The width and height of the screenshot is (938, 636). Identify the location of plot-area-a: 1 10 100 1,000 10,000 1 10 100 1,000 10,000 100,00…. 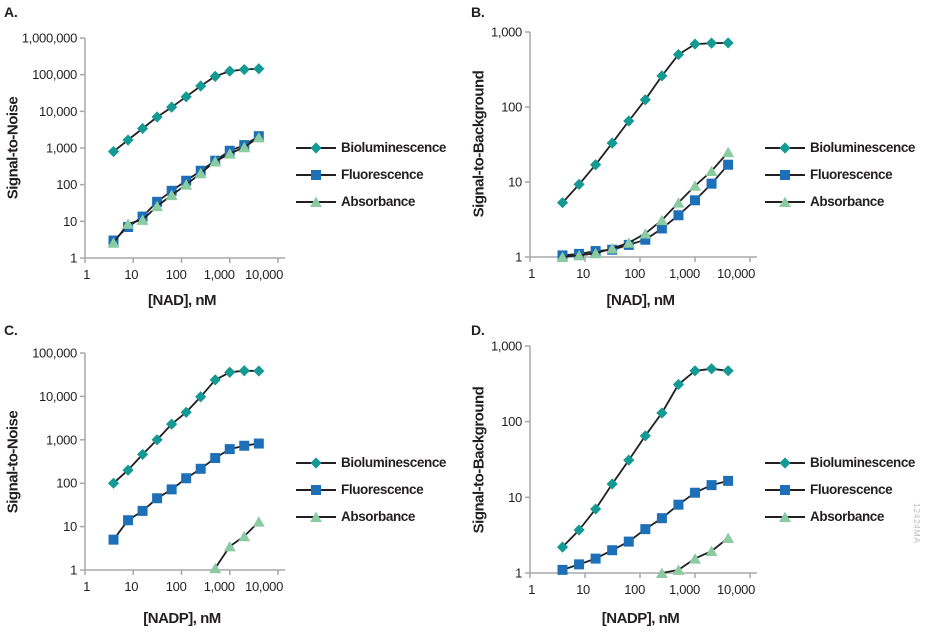
(153, 156).